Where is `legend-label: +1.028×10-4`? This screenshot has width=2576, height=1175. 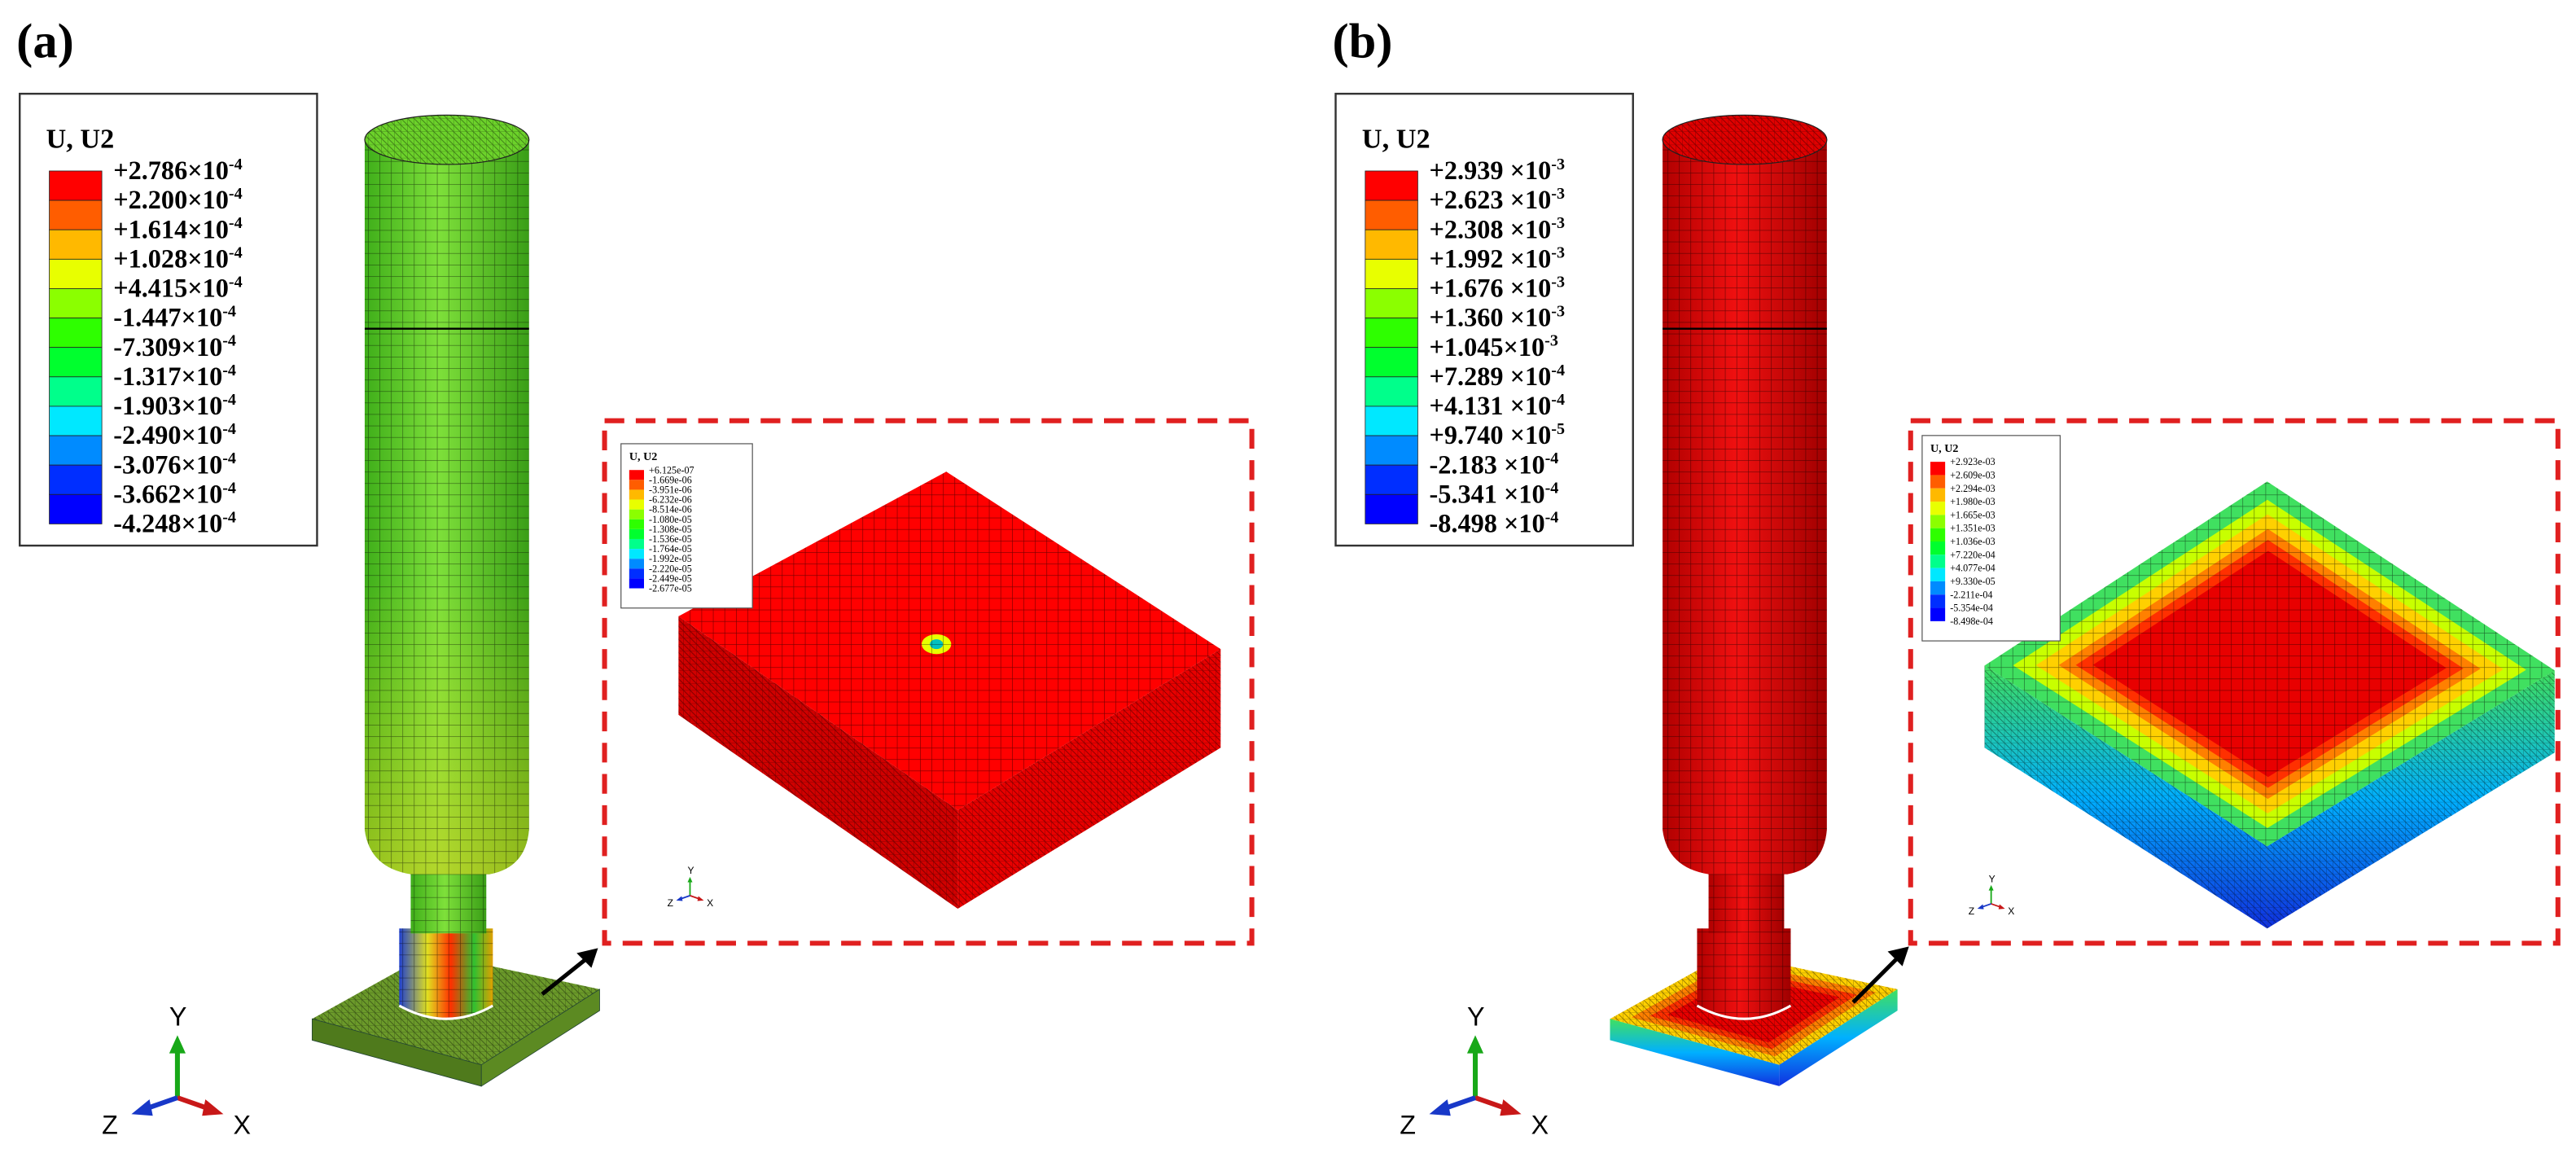
legend-label: +1.028×10-4 is located at coordinates (177, 258).